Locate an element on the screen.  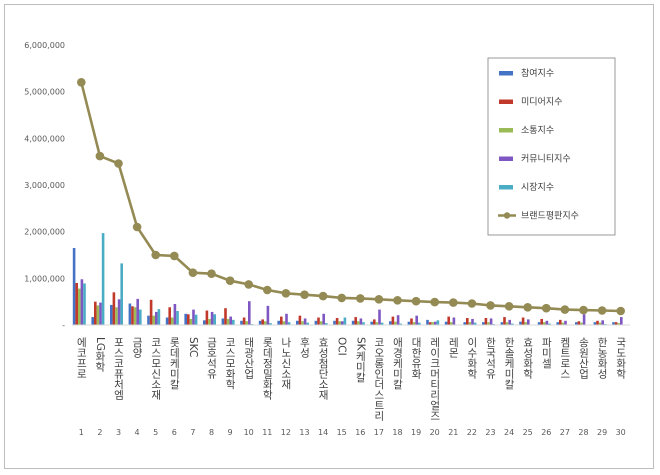
category-label: 효성화학 is located at coordinates (528, 358).